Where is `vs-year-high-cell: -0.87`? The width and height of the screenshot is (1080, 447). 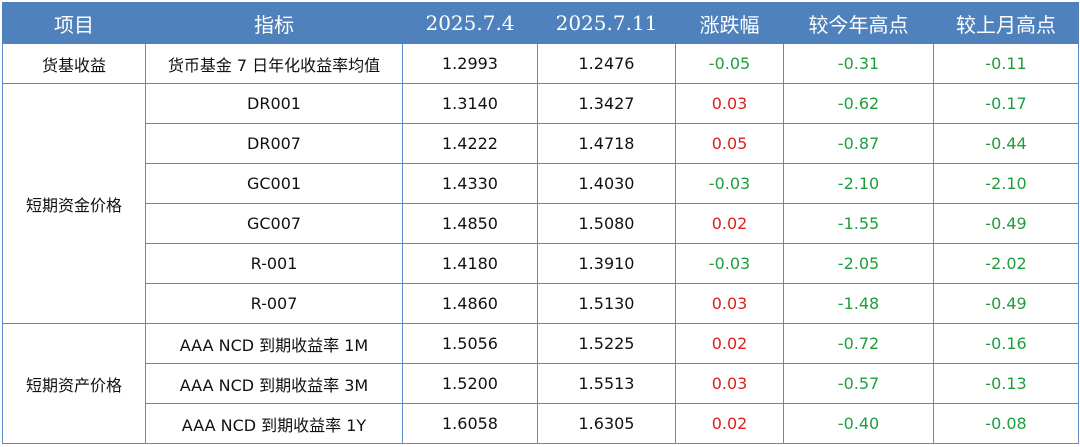
vs-year-high-cell: -0.87 is located at coordinates (858, 143).